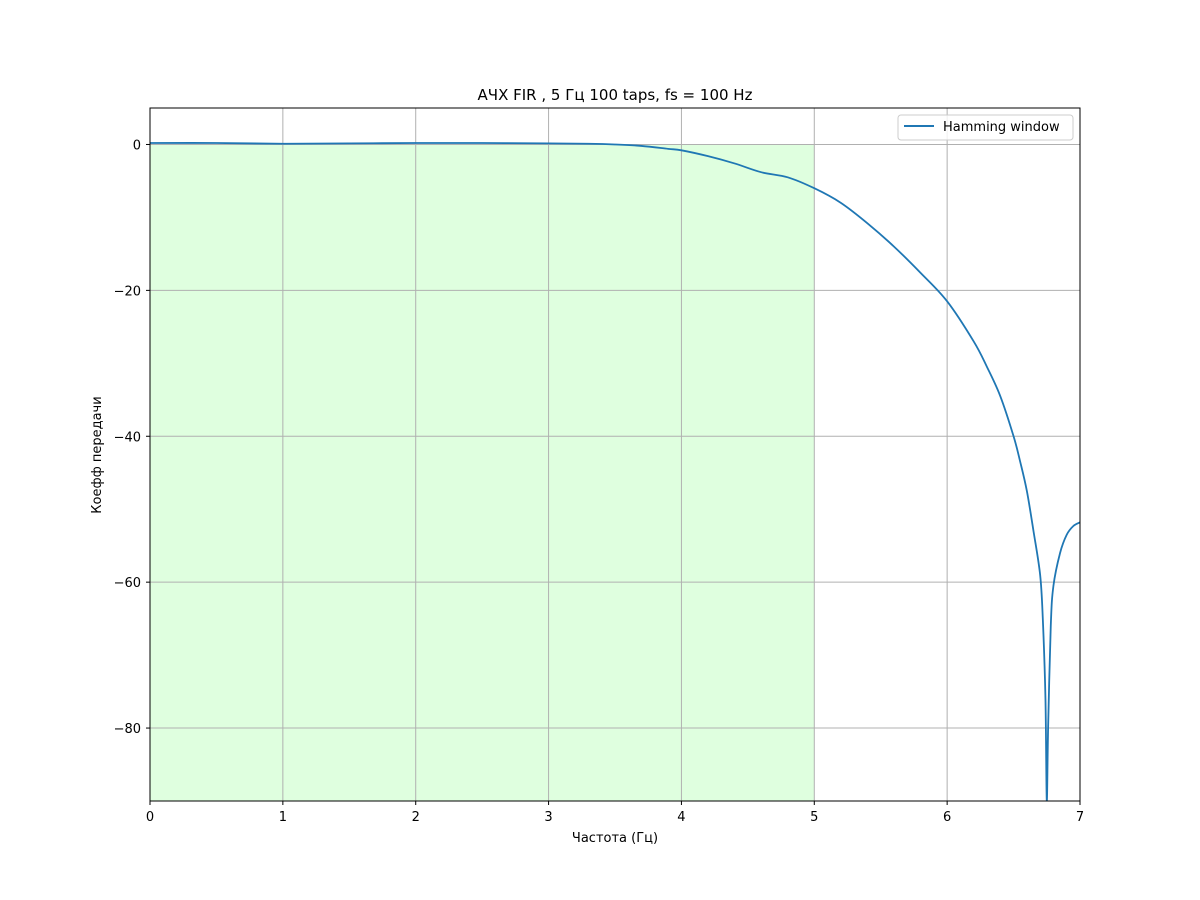 The image size is (1200, 900). Describe the element at coordinates (150, 817) in the screenshot. I see `x-tick-label: 0` at that location.